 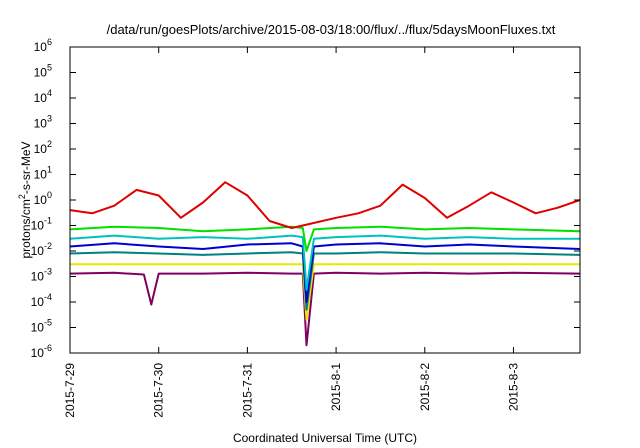 What do you see at coordinates (49, 42) in the screenshot?
I see `y-tick-exponent: 6` at bounding box center [49, 42].